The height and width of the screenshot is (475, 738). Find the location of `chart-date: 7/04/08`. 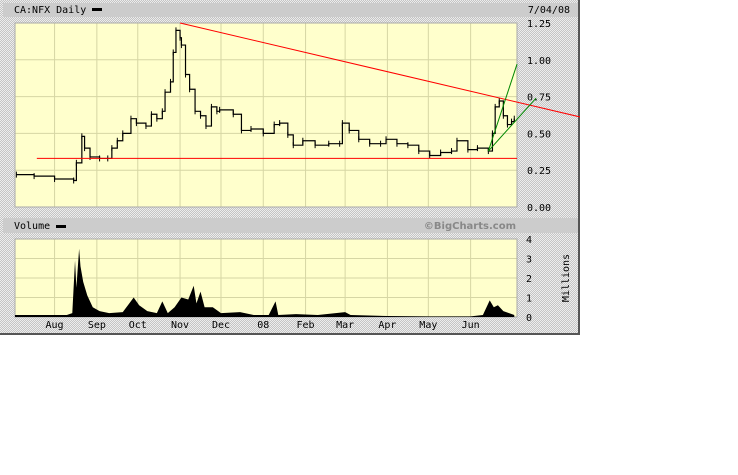

chart-date: 7/04/08 is located at coordinates (549, 10).